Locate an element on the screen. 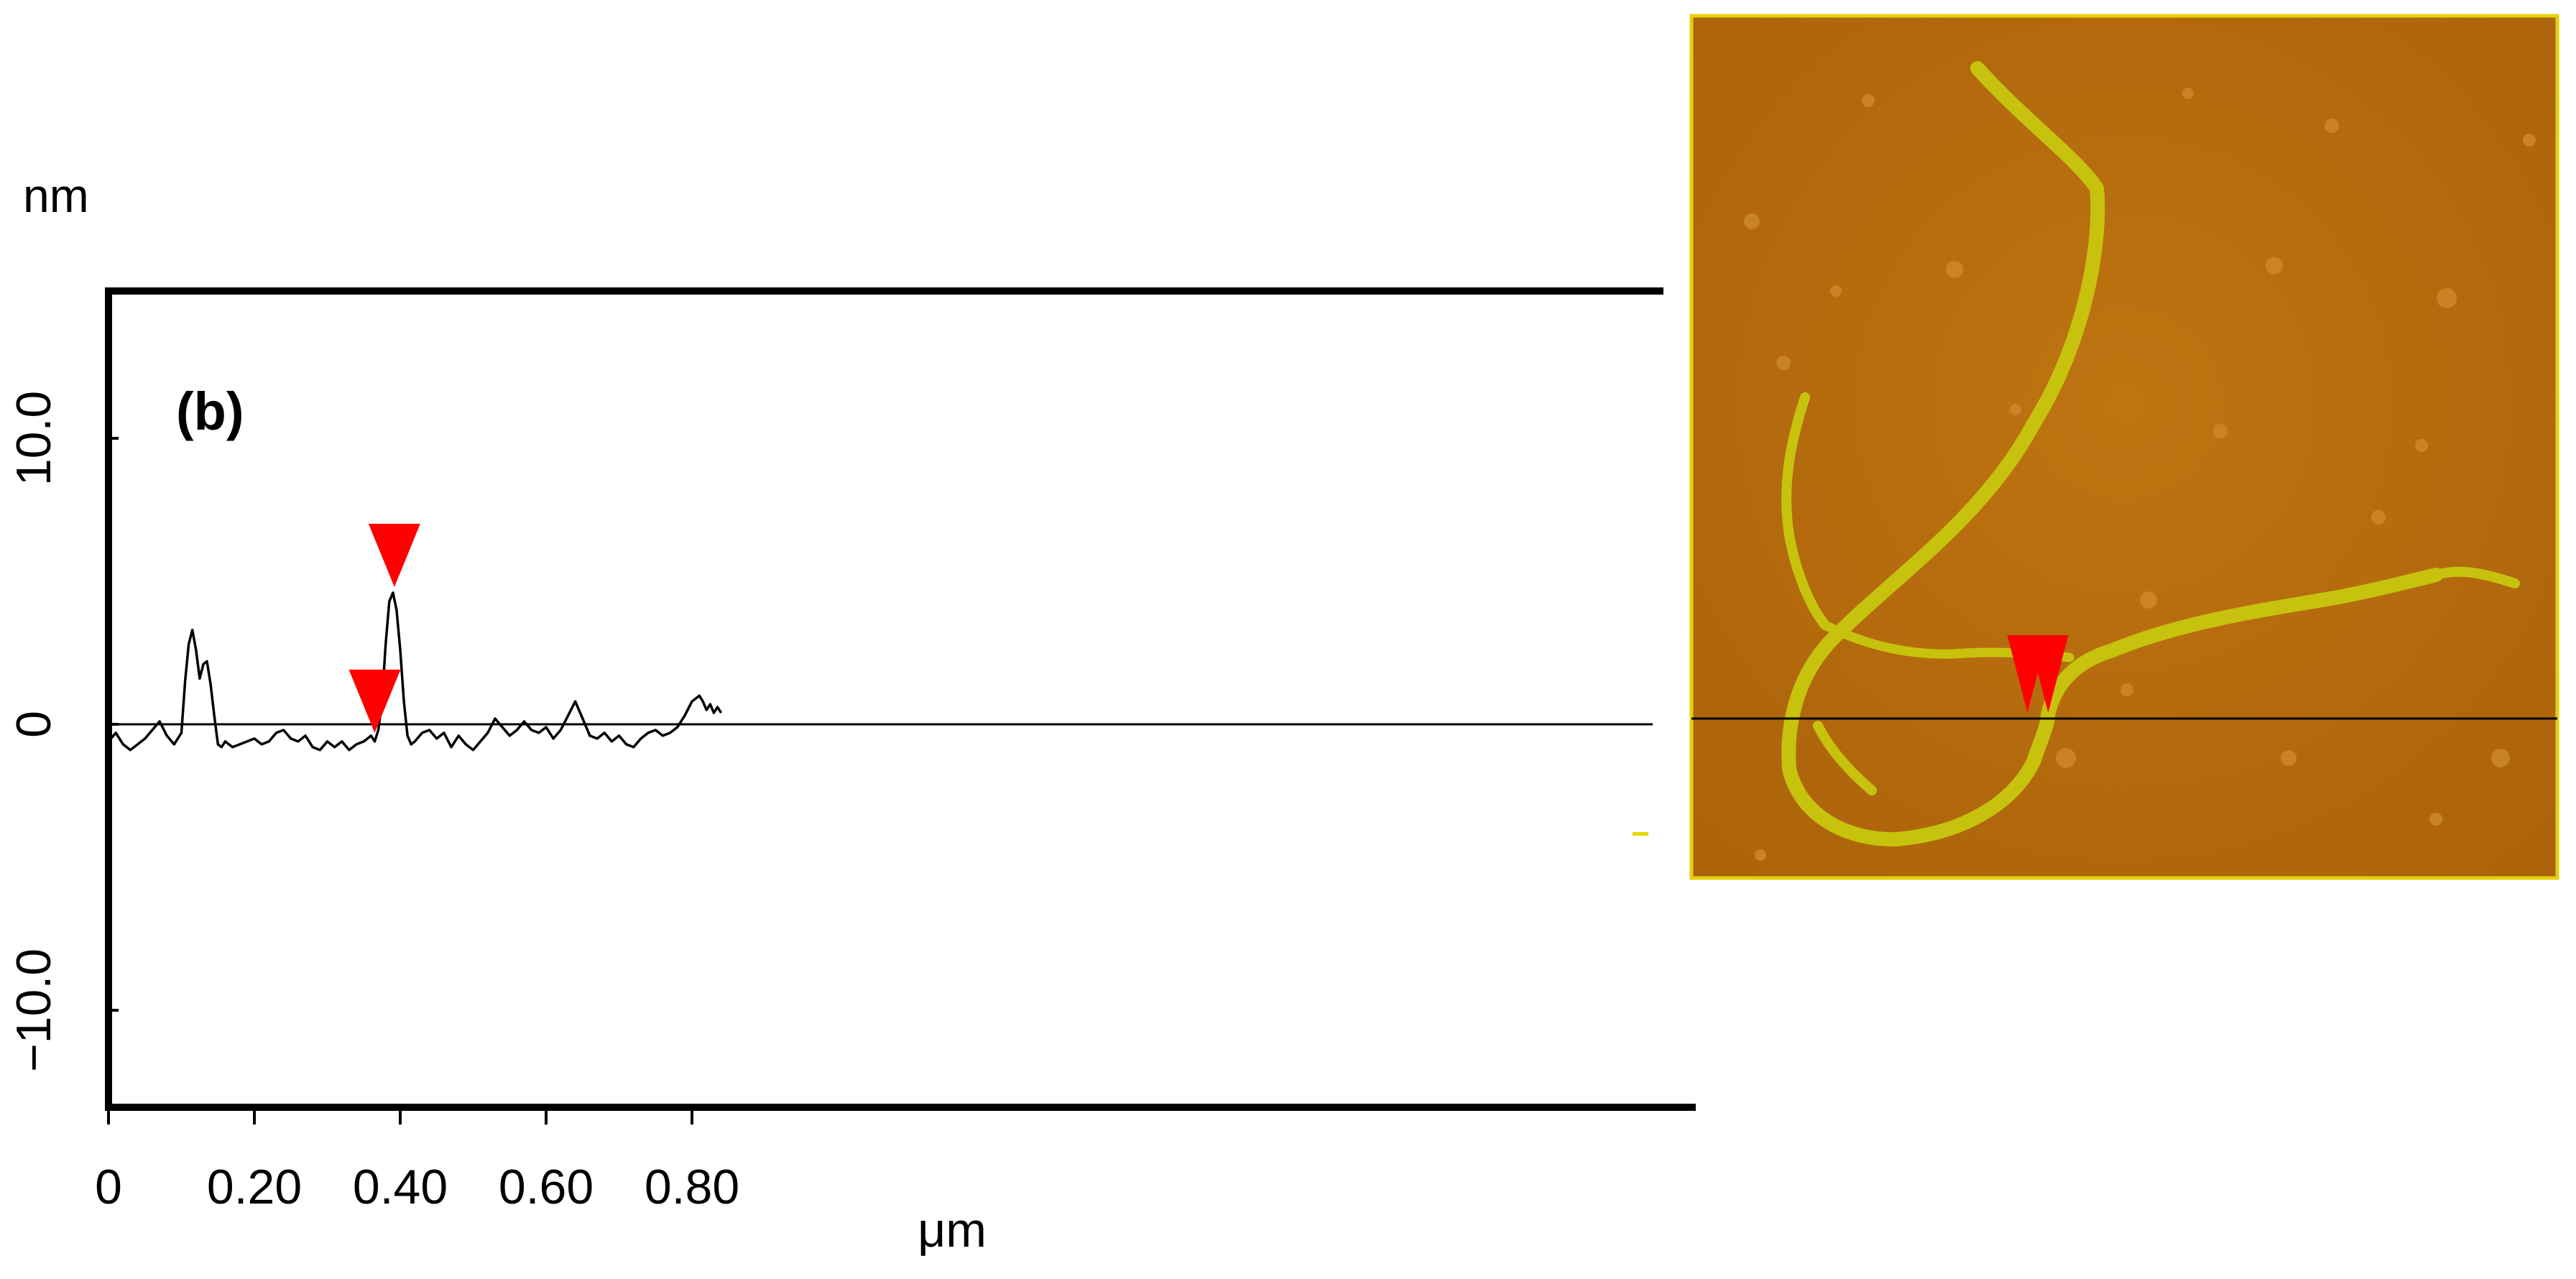 Image resolution: width=2576 pixels, height=1279 pixels. y-tick-label-minus10: −10.0 is located at coordinates (33, 1010).